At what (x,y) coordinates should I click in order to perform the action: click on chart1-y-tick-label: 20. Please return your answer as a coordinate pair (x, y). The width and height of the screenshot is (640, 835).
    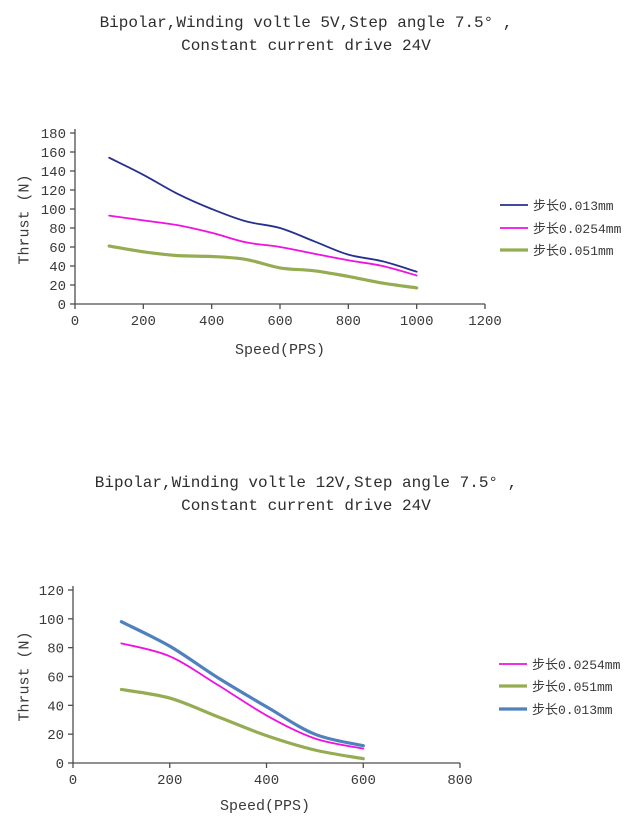
    Looking at the image, I should click on (57, 287).